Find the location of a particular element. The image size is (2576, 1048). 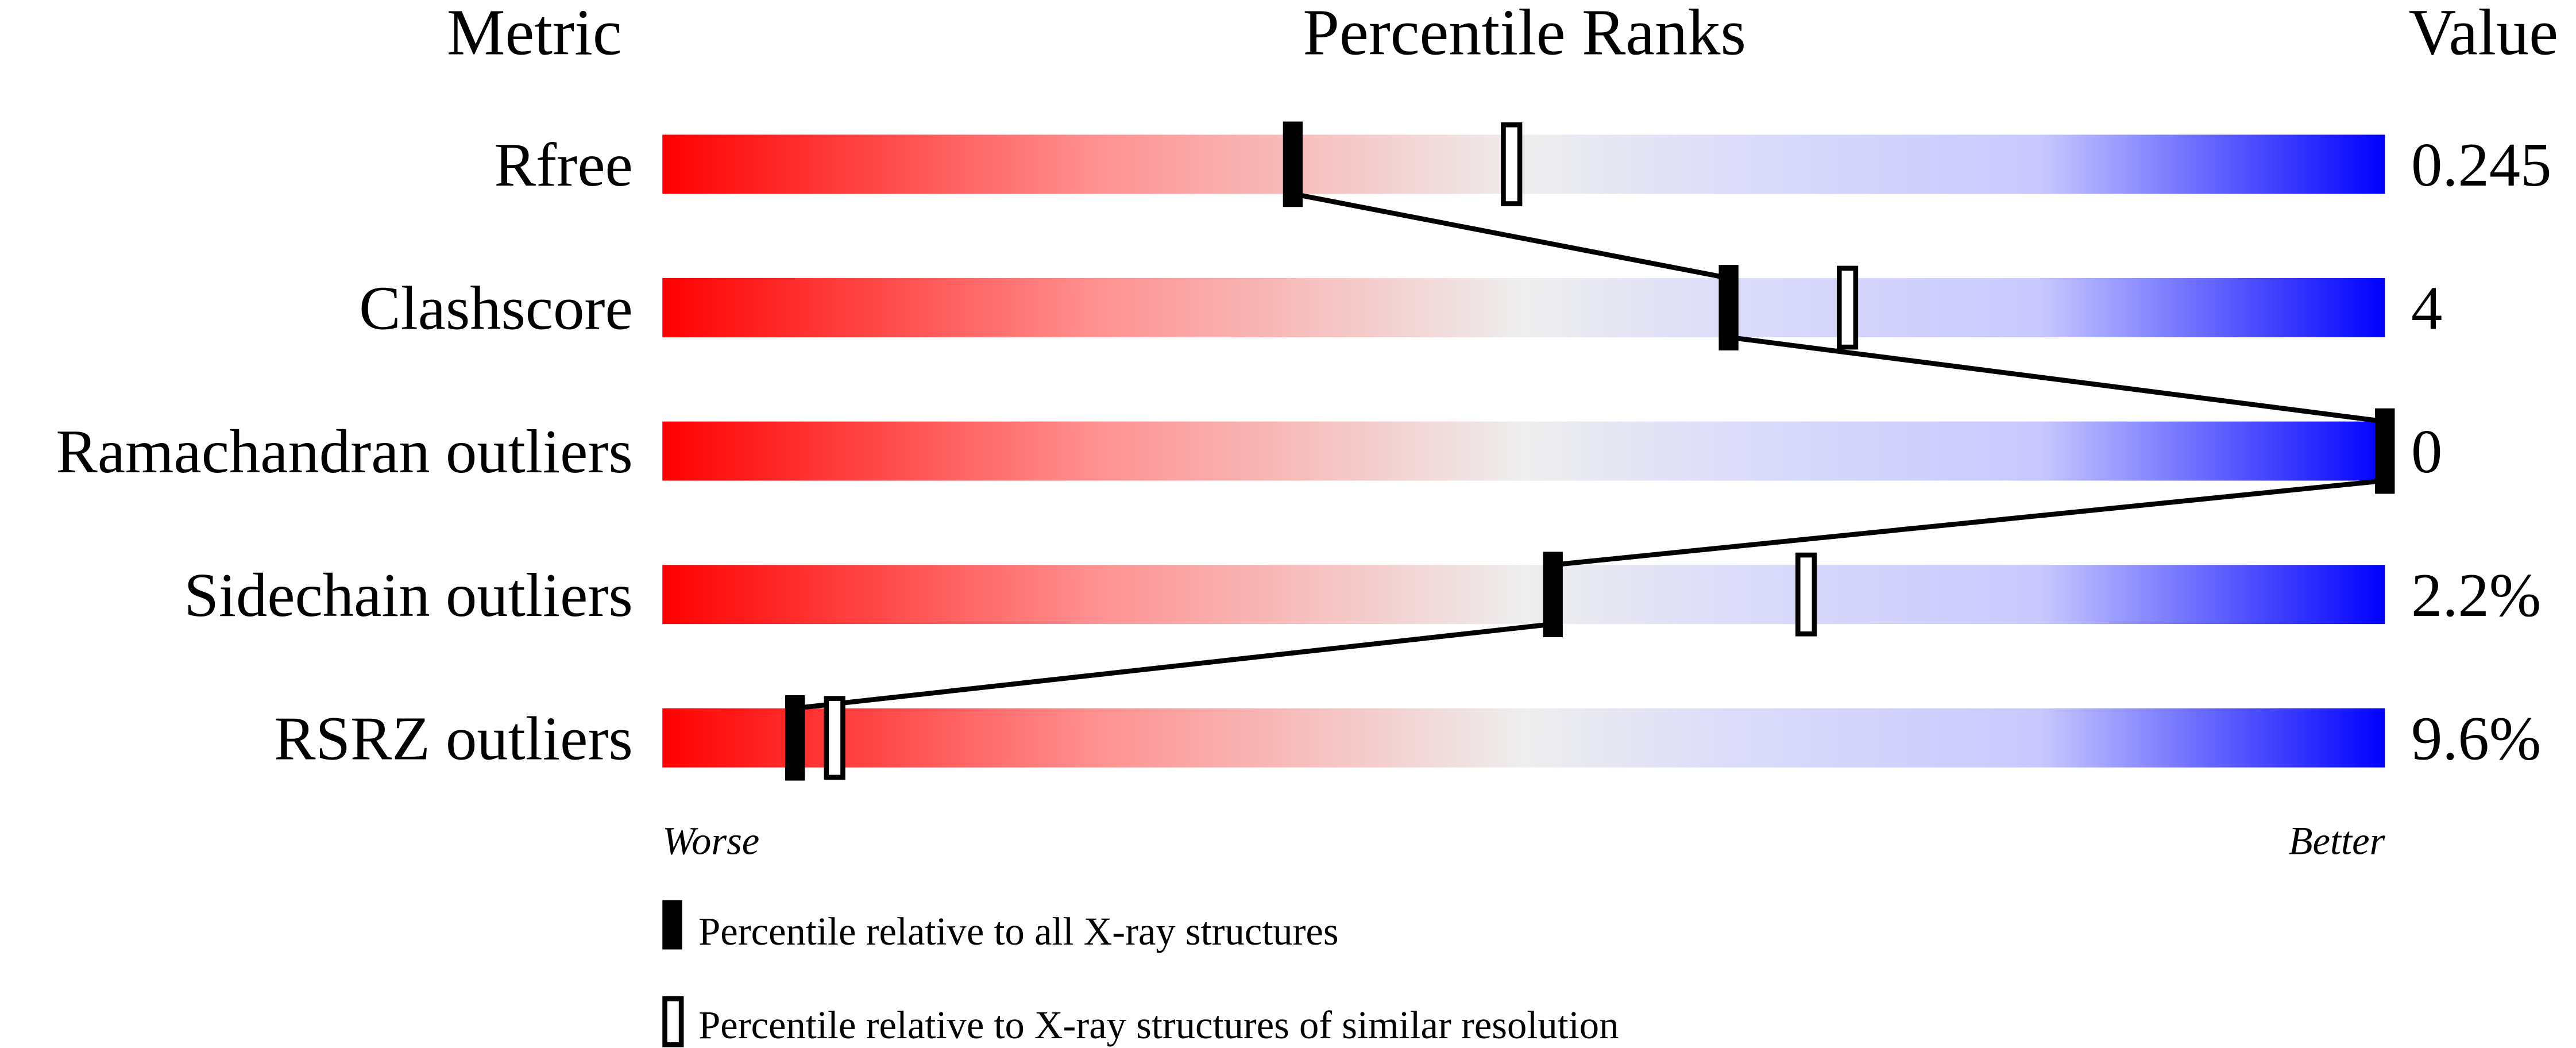

metric-label: Ramachandran outliers is located at coordinates (344, 451).